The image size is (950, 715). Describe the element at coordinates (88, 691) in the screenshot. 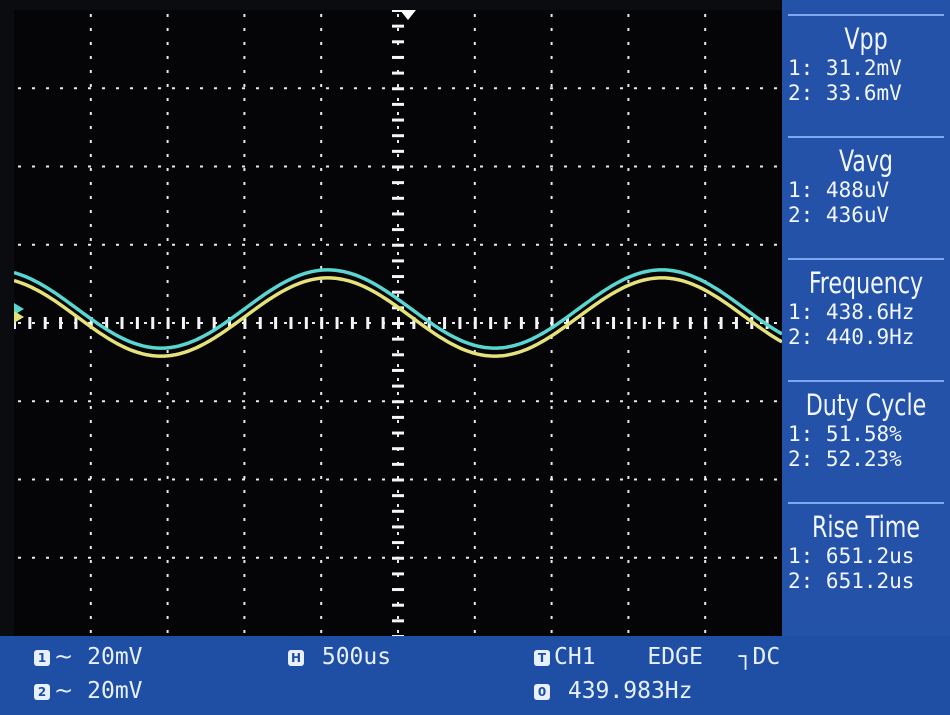

I see `ch2-scale-readout: 2 ~ 20mV` at that location.